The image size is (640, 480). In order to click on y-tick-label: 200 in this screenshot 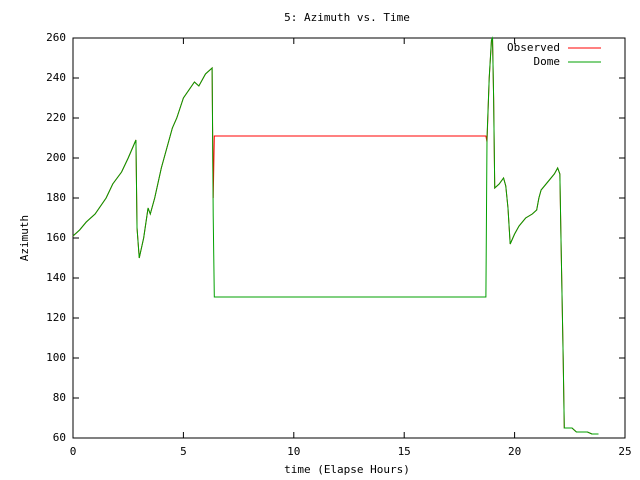, I will do `click(56, 157)`.